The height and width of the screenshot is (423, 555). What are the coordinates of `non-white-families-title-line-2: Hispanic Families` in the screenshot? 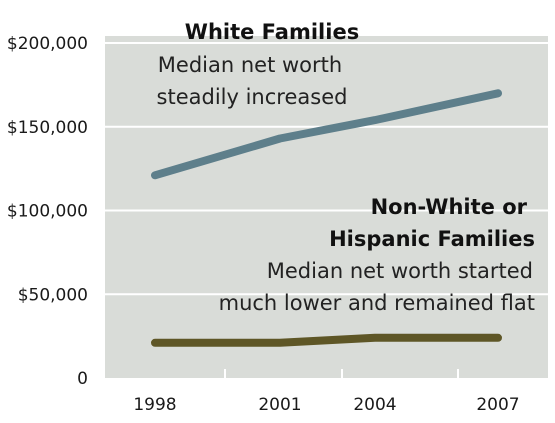 It's located at (432, 239).